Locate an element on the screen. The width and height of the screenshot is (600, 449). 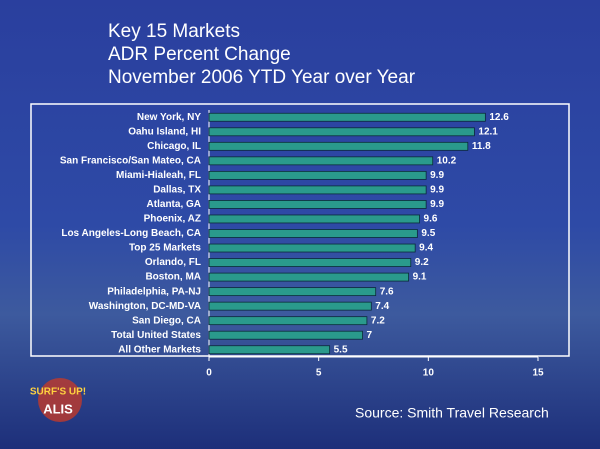
category-label: Boston, MA is located at coordinates (173, 277).